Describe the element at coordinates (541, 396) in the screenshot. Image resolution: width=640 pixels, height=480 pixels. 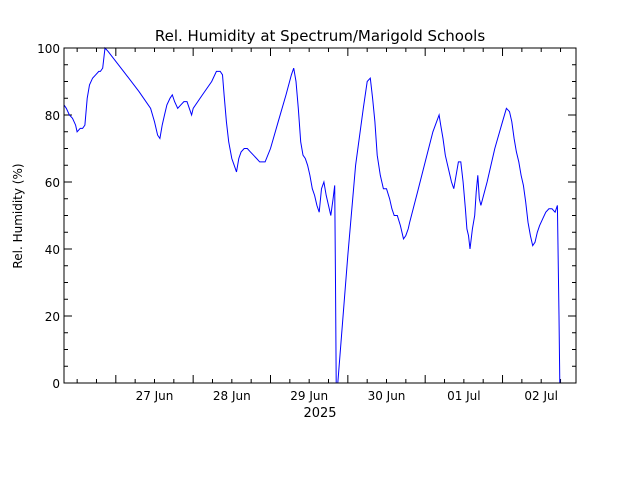
I see `x-tick-label: 02 Jul` at that location.